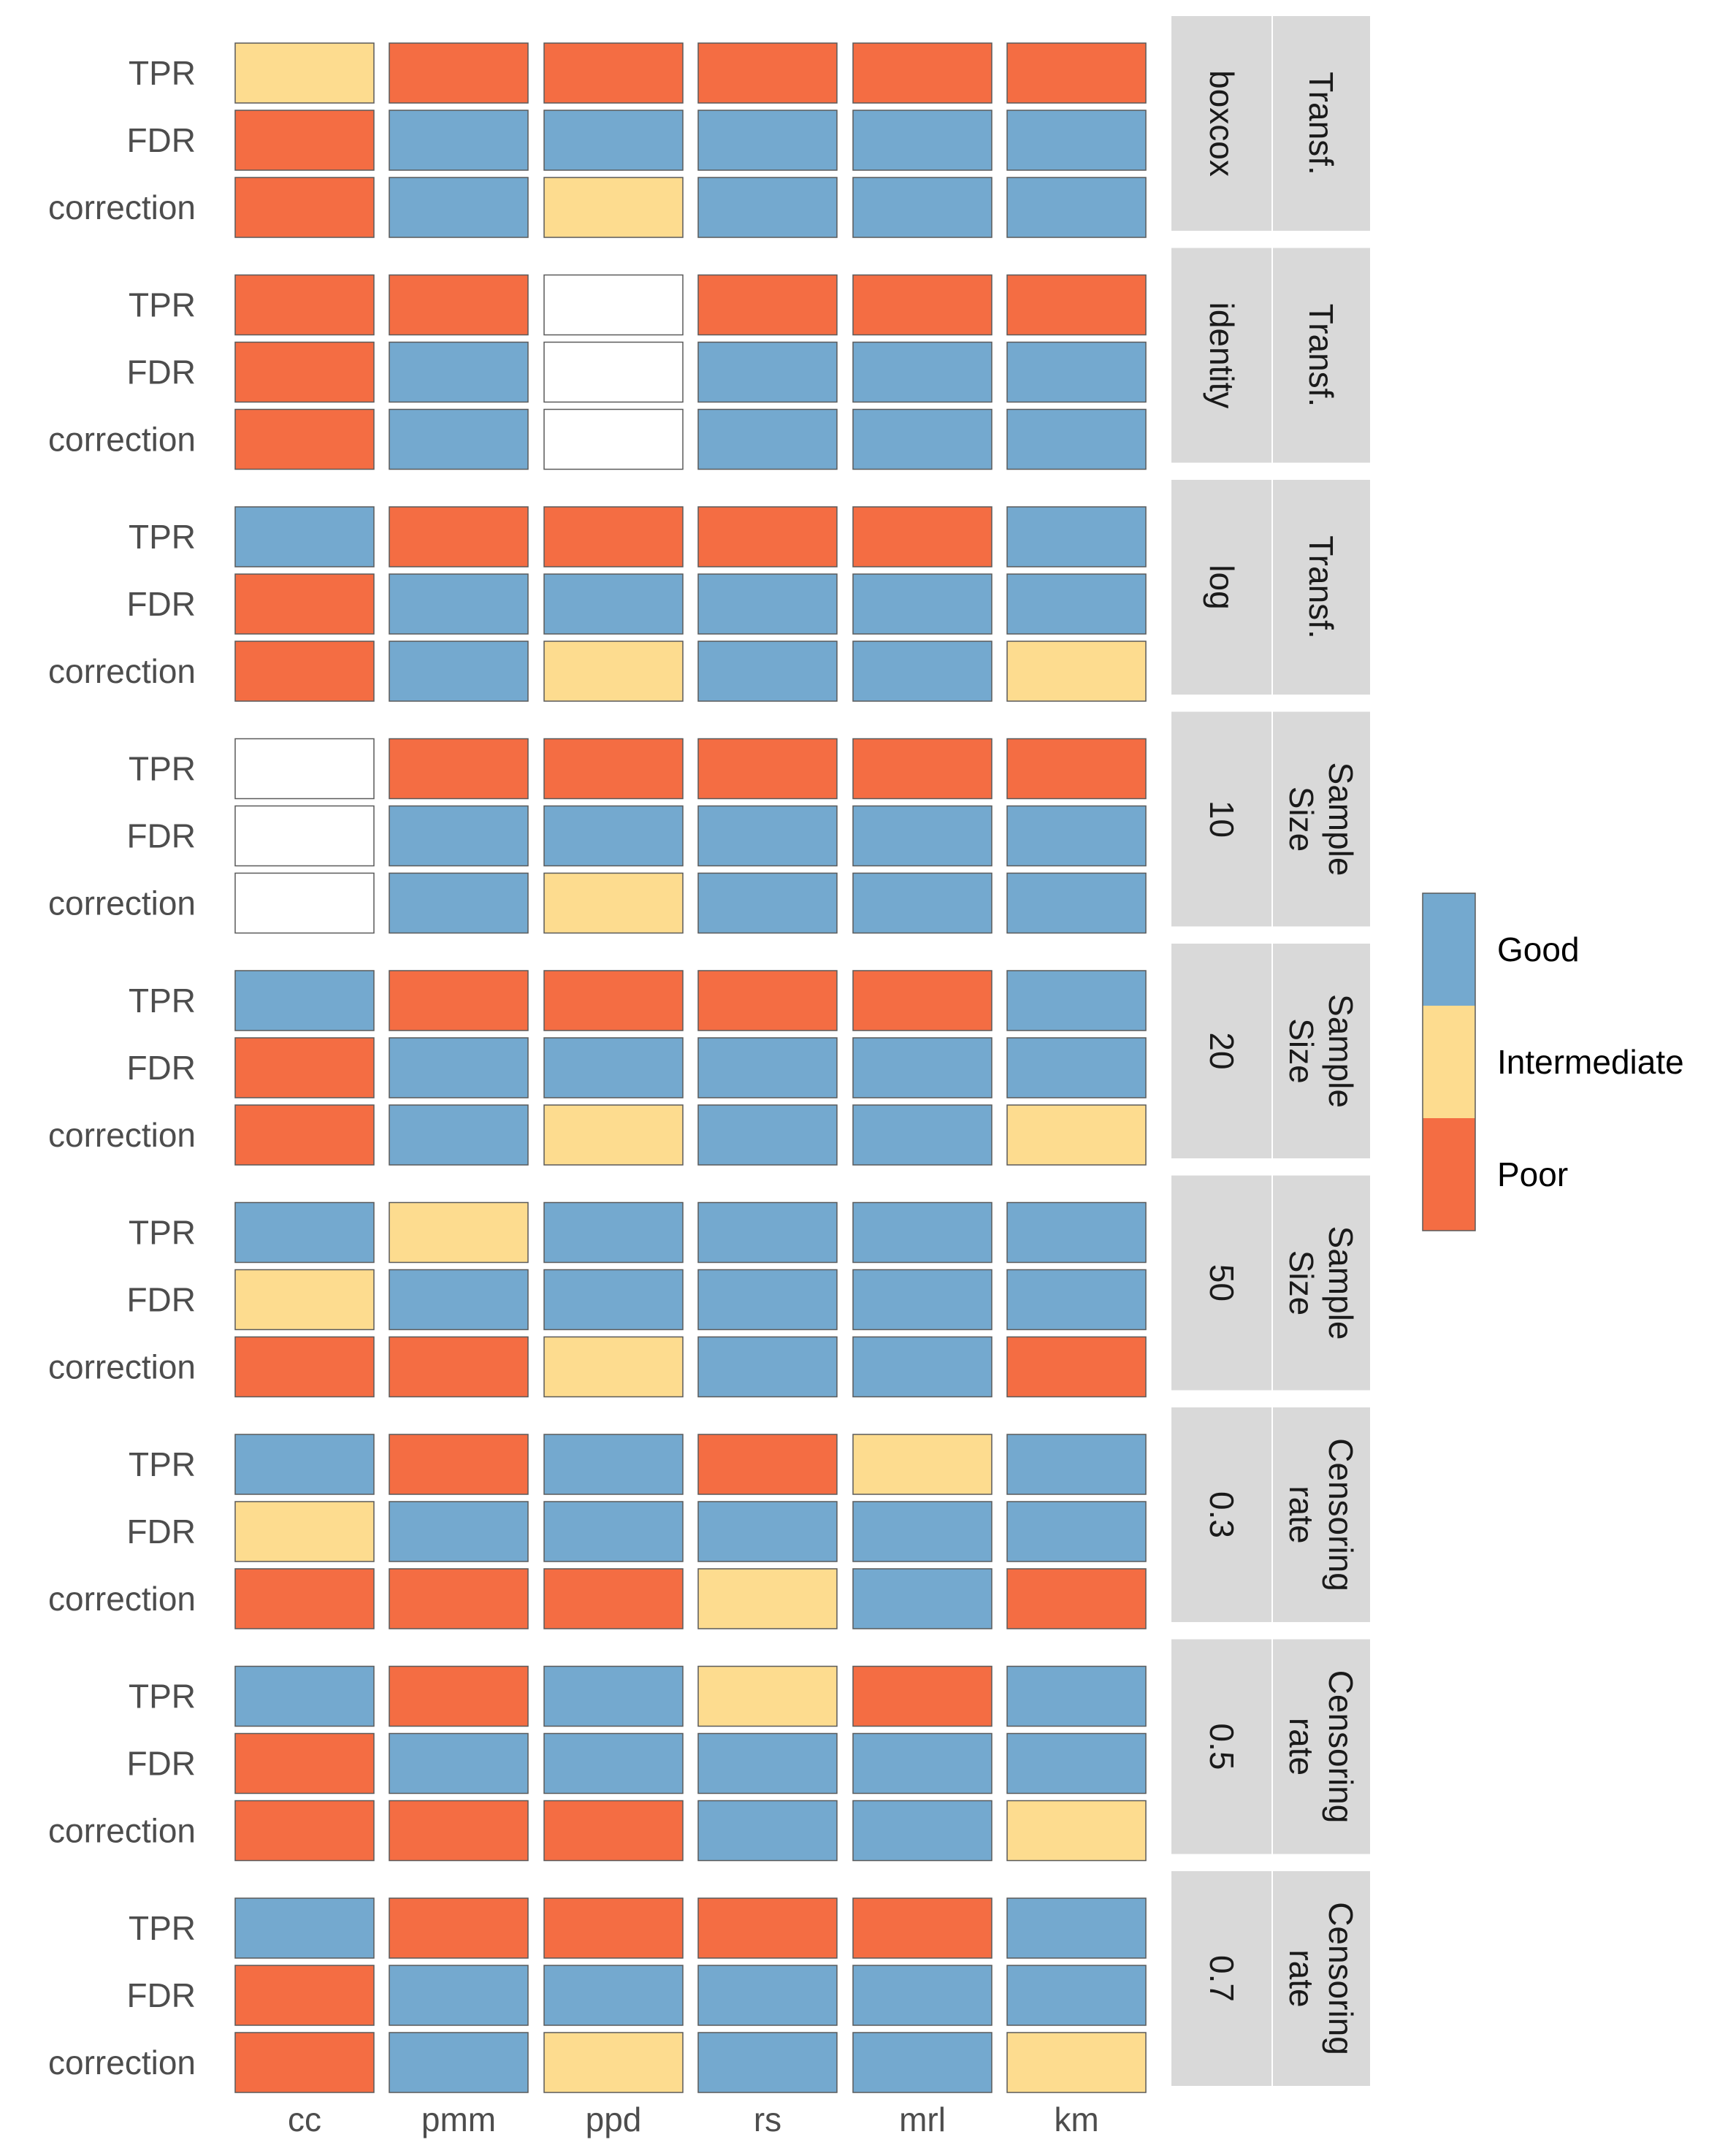  I want to click on legend-key-good, so click(1449, 950).